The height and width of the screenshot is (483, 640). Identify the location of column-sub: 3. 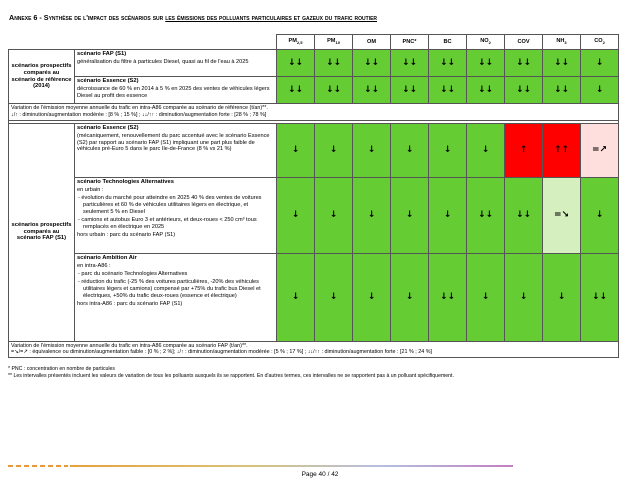
(565, 42).